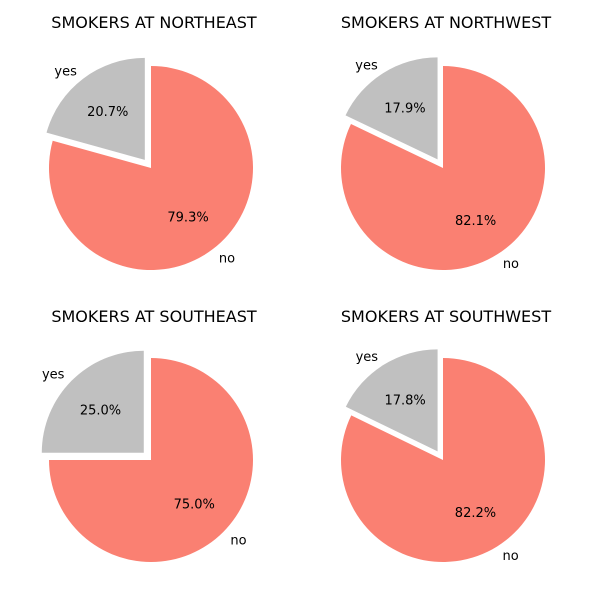 This screenshot has width=600, height=600. I want to click on slice-percent-no: 82.1%, so click(475, 221).